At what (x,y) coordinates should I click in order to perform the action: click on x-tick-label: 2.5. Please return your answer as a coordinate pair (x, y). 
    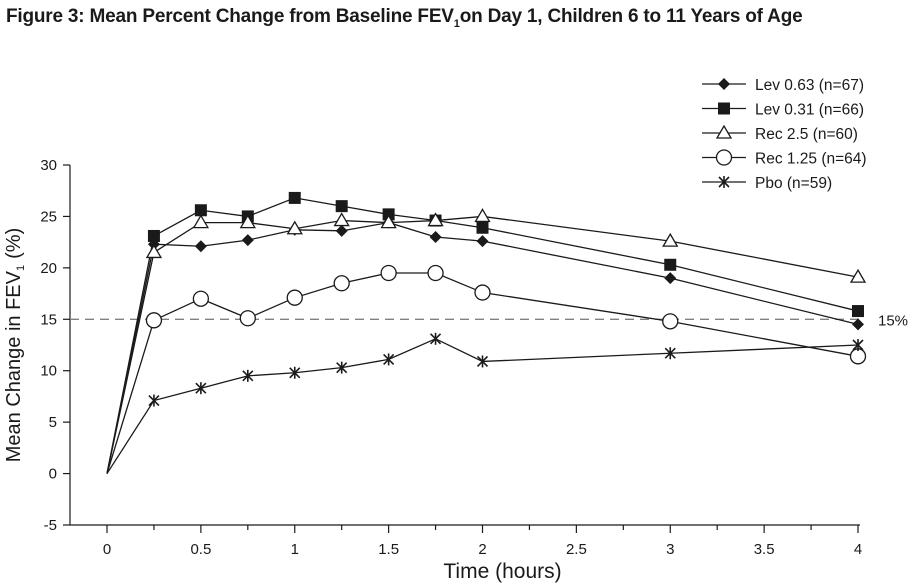
    Looking at the image, I should click on (576, 549).